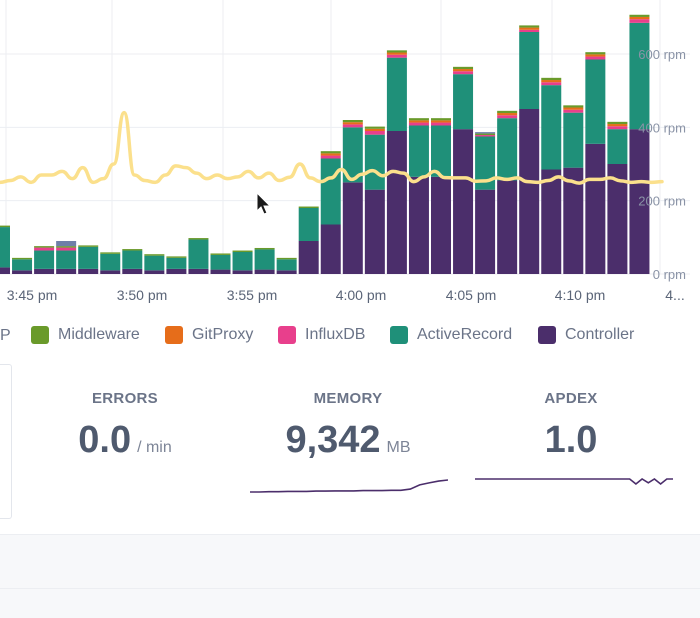  I want to click on legend-label-controller: Controller, so click(600, 334).